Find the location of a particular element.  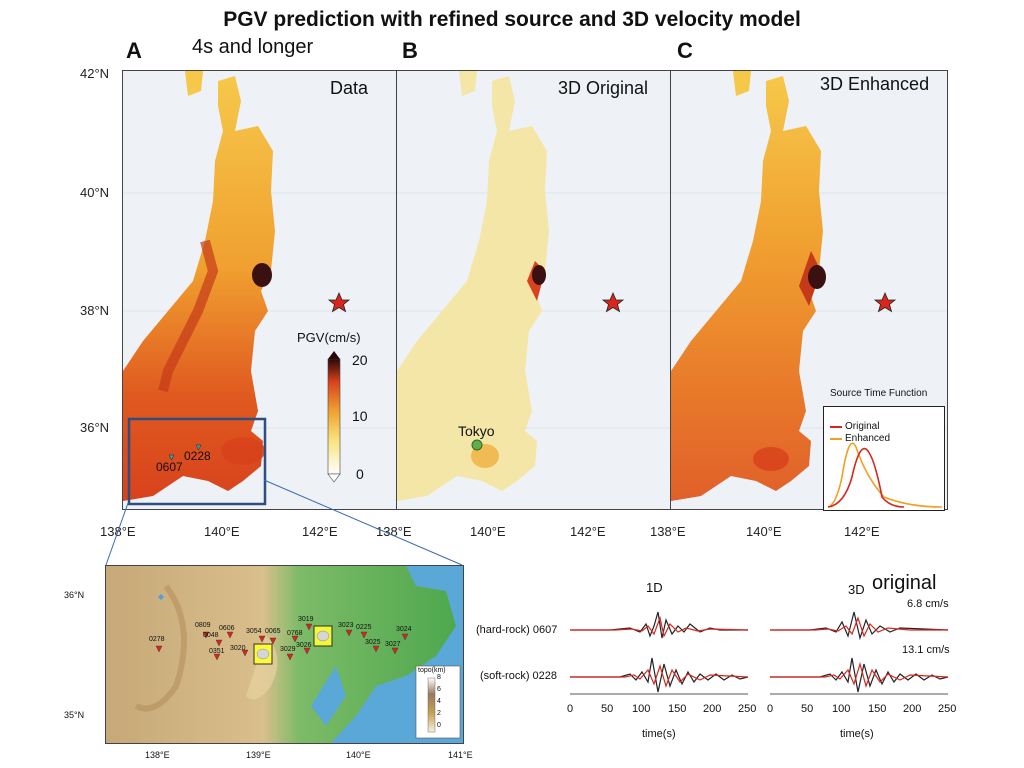

wf2-xtick-200: 200 is located at coordinates (912, 709).